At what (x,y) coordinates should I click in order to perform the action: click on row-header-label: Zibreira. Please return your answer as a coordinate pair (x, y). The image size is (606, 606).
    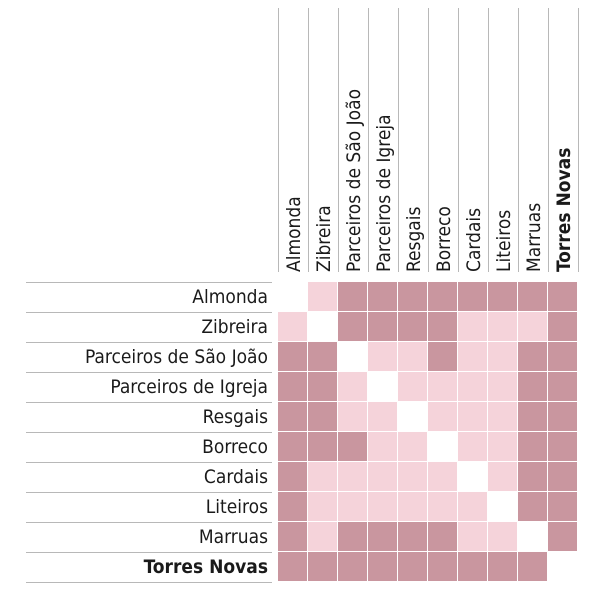
    Looking at the image, I should click on (149, 327).